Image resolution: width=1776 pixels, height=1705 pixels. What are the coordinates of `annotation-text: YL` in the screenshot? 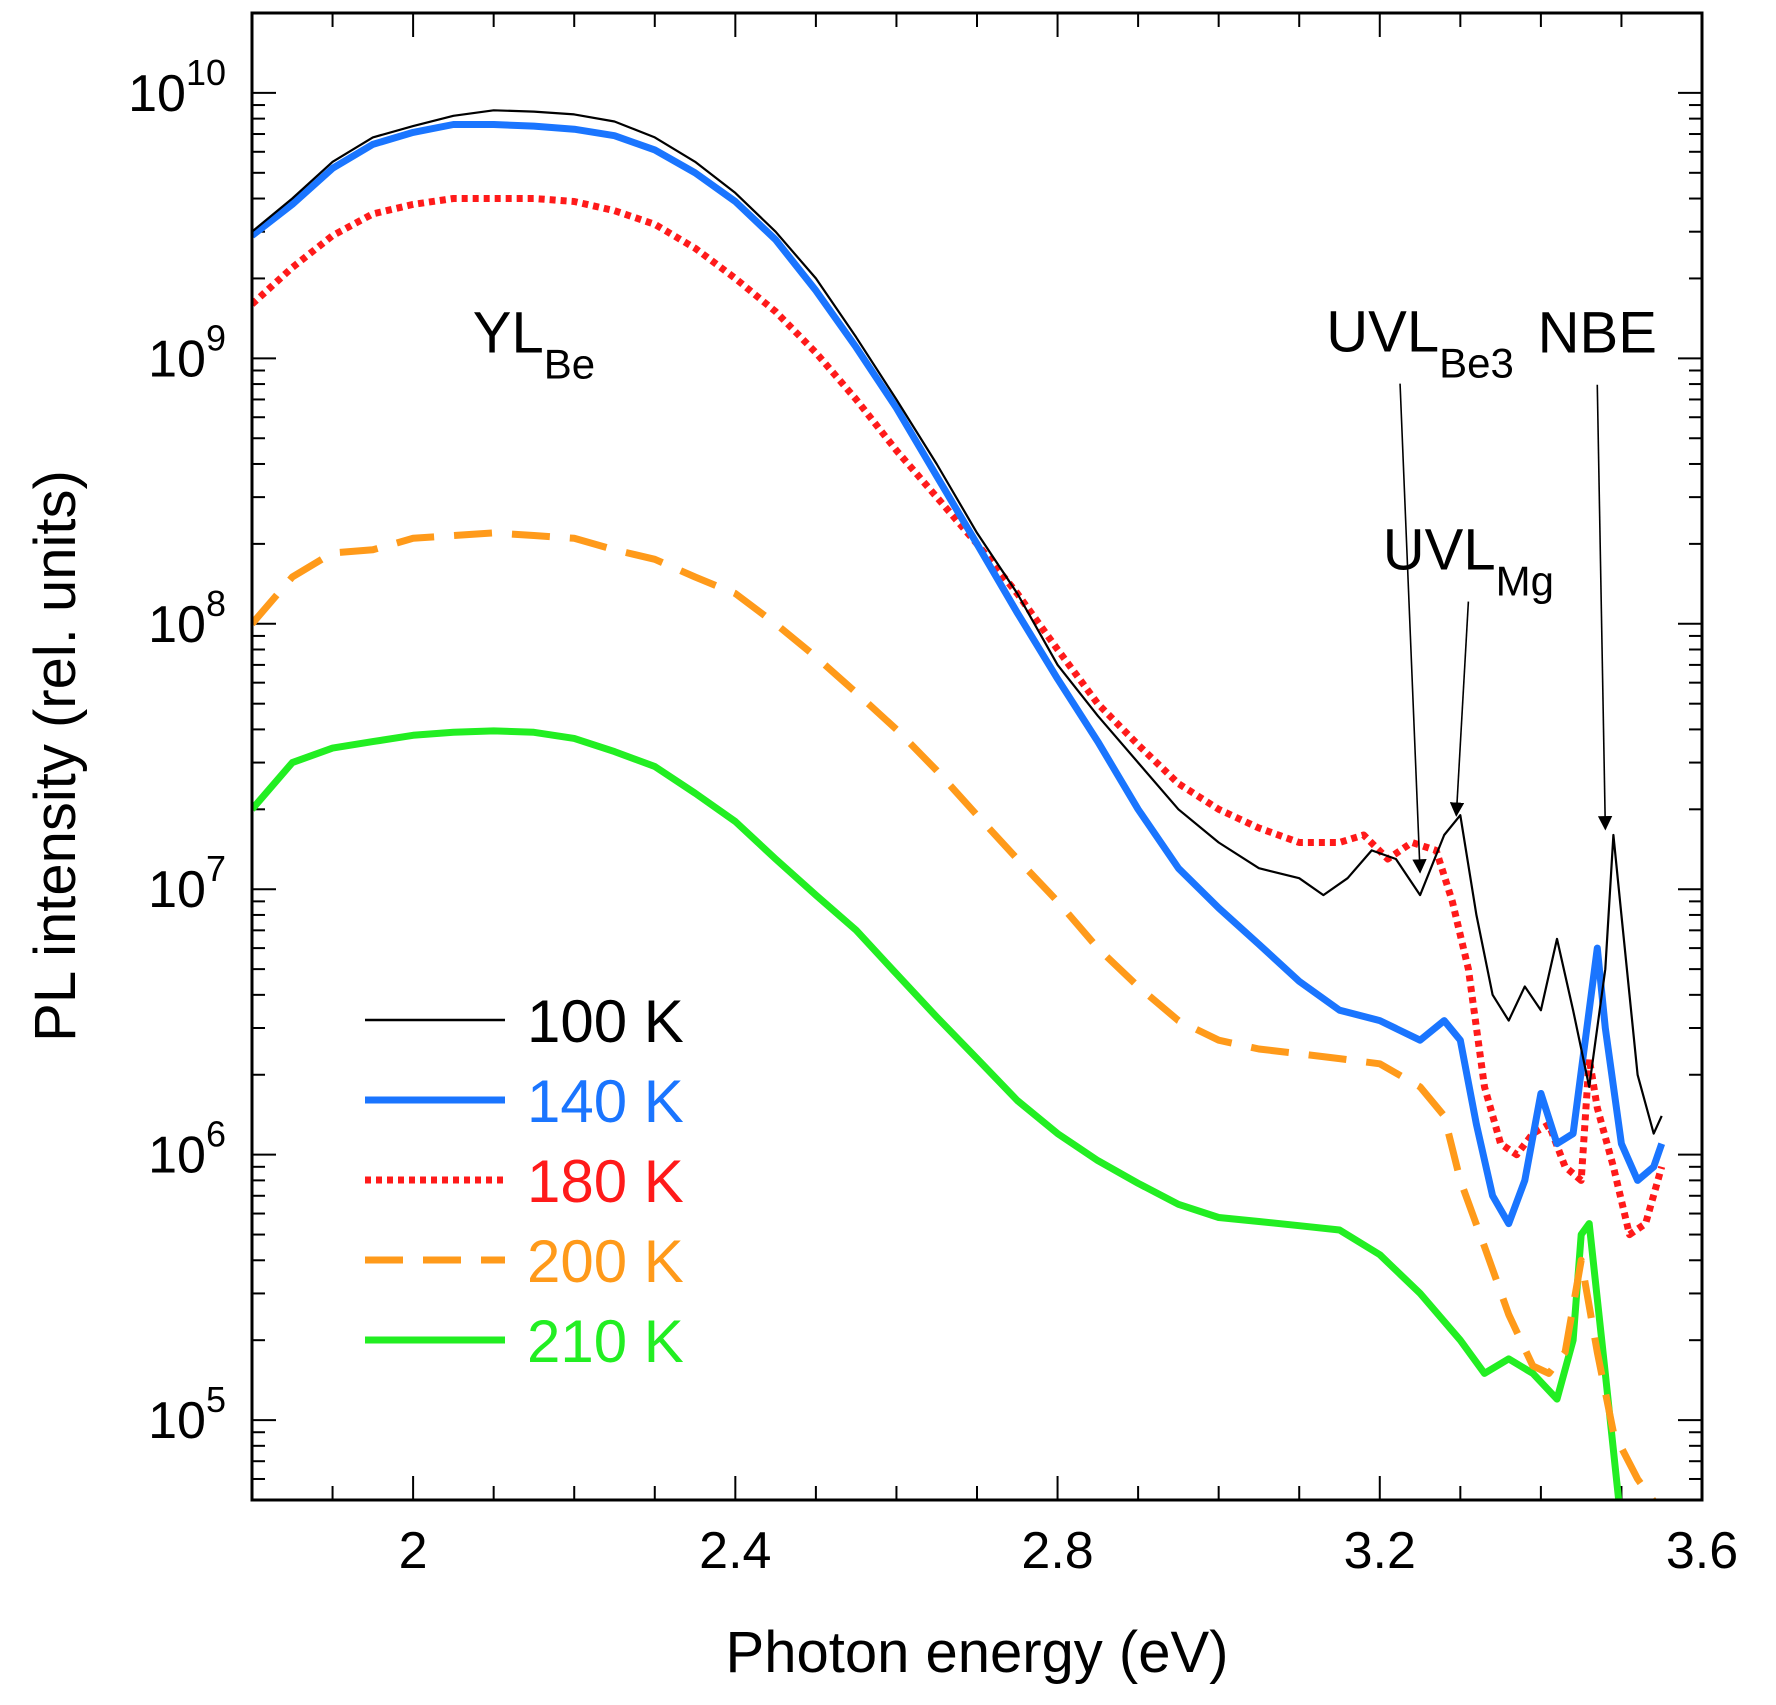 It's located at (508, 333).